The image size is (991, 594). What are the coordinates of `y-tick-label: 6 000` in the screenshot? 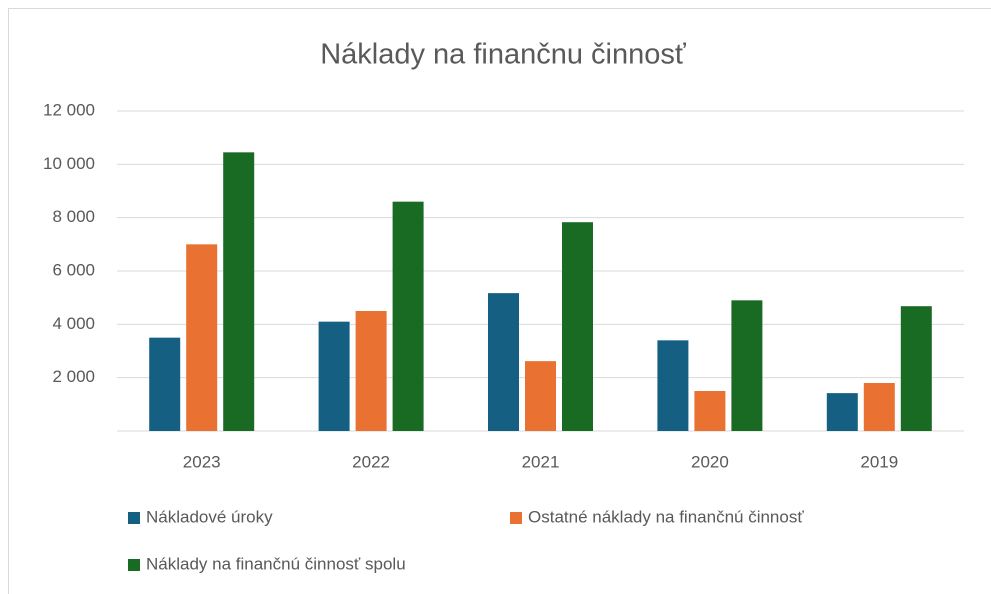 It's located at (73, 269).